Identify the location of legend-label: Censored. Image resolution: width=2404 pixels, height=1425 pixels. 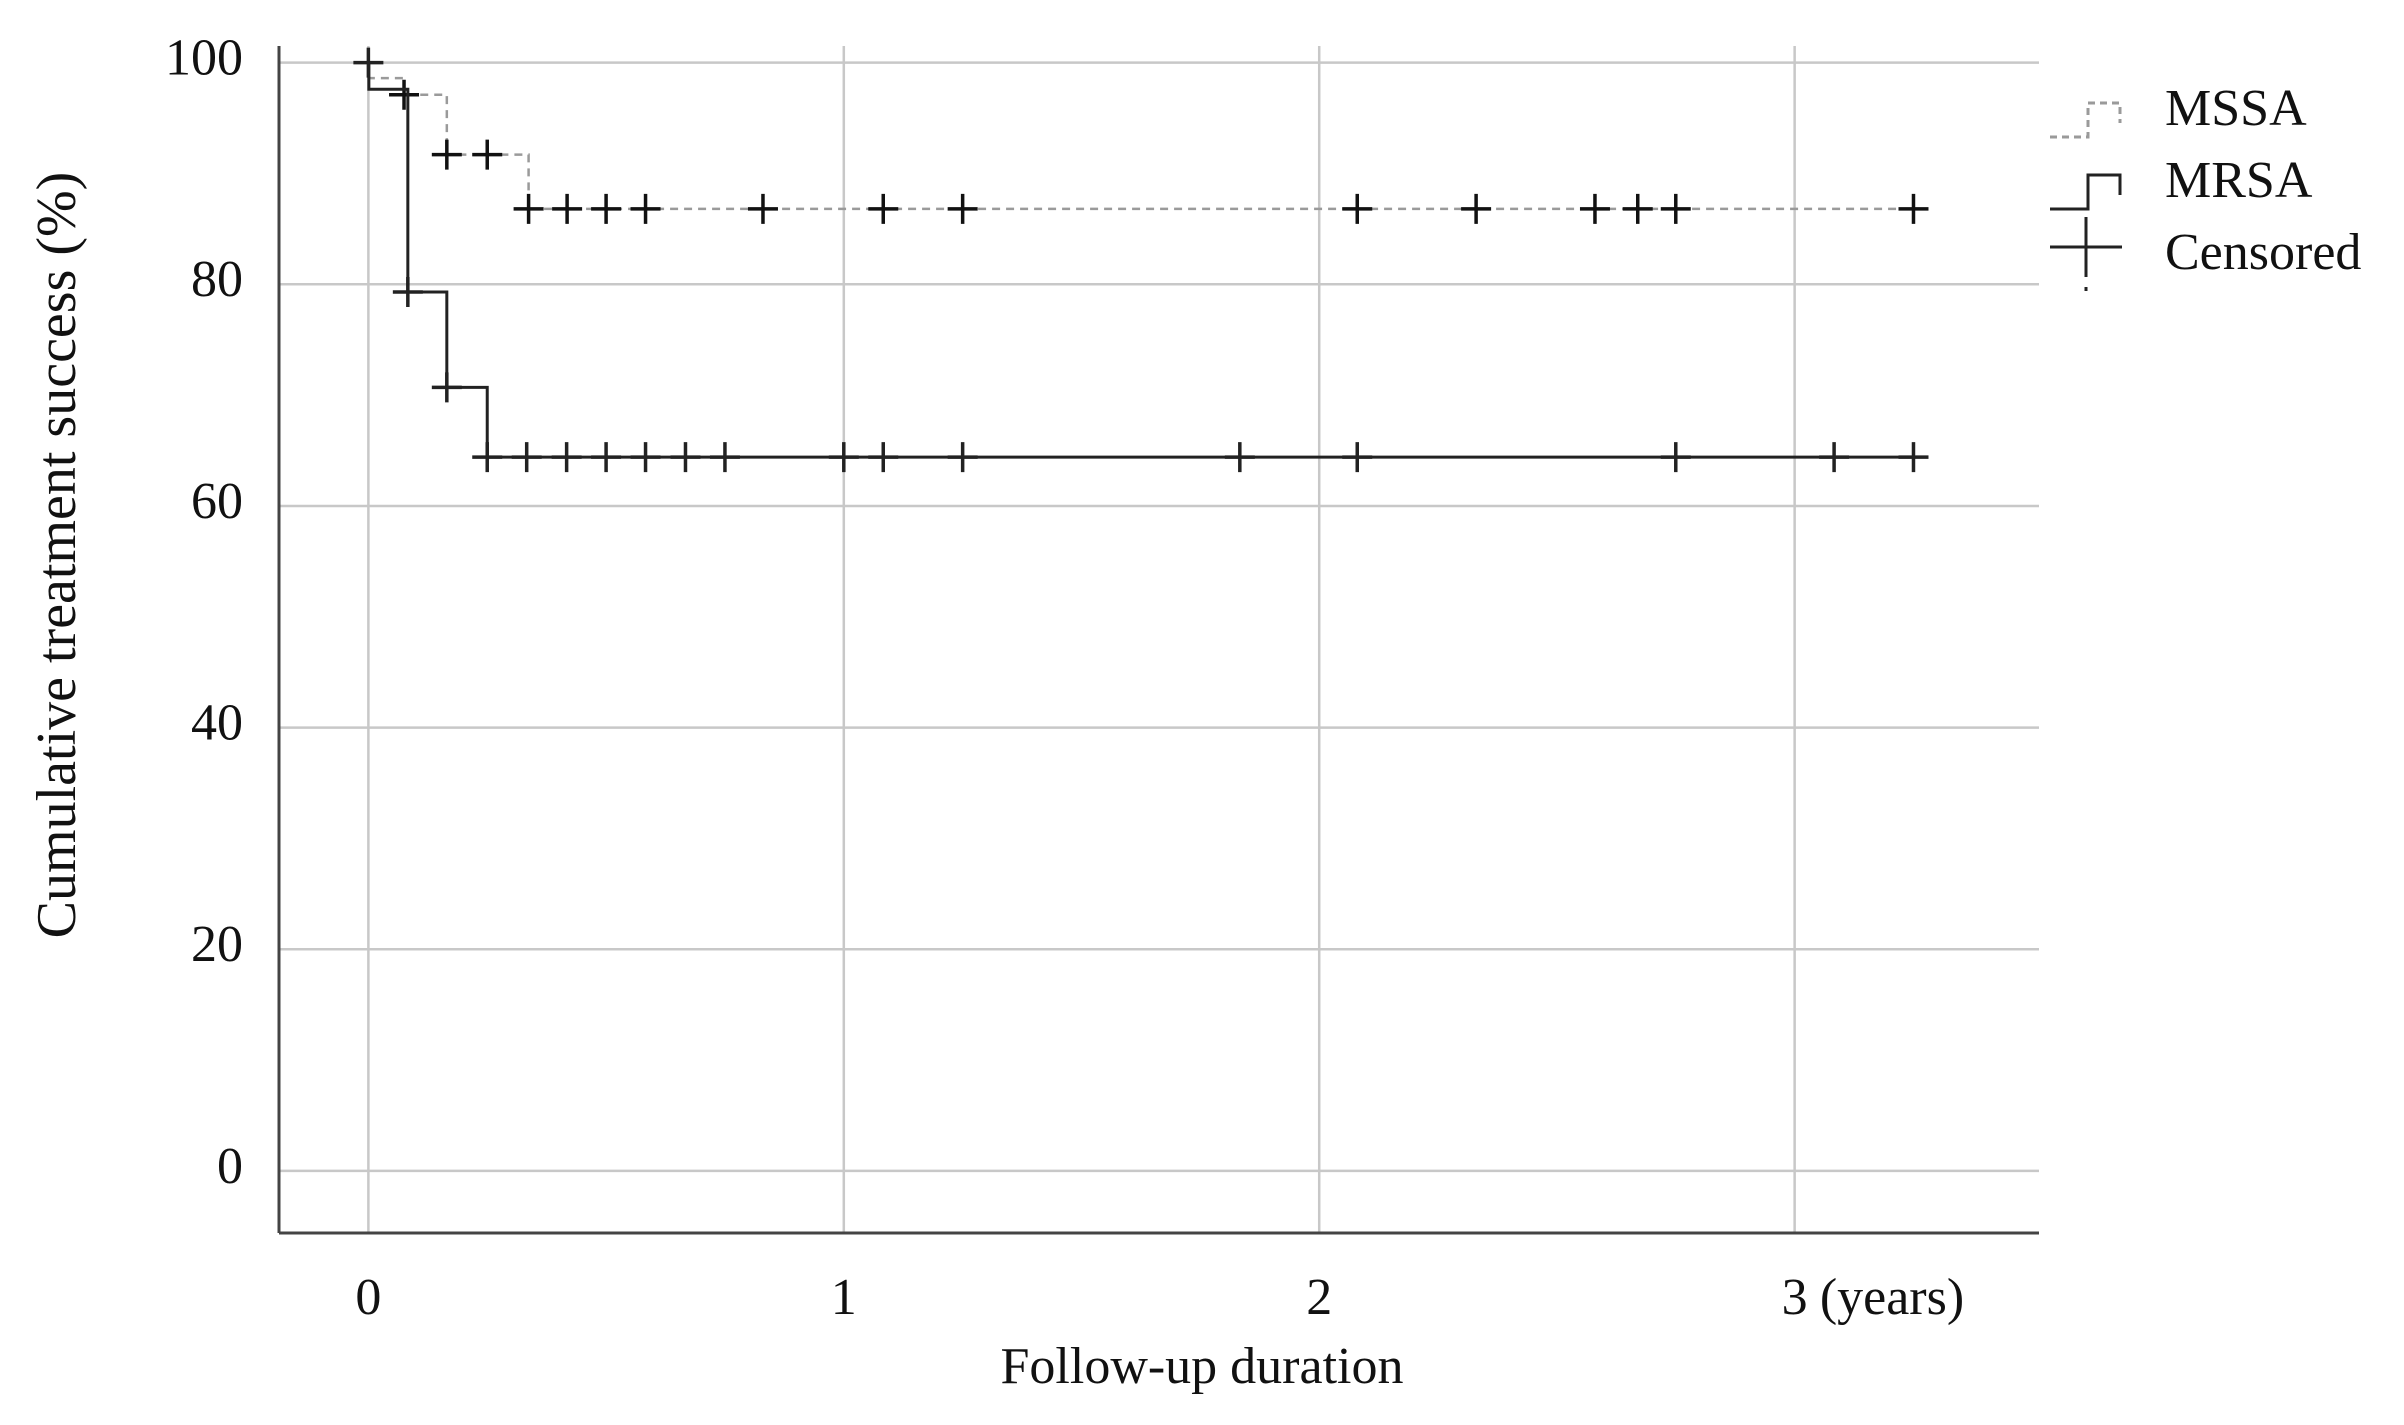
(2263, 252).